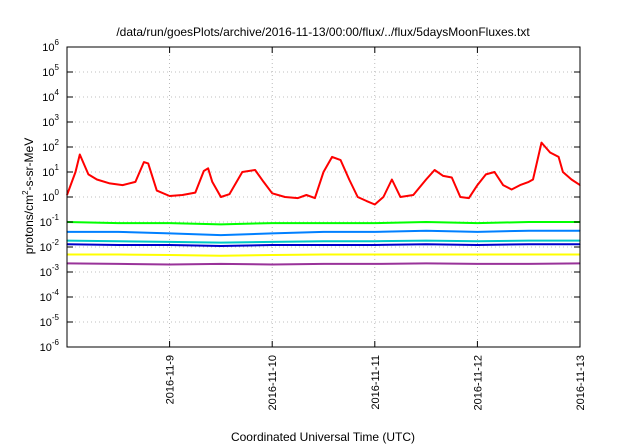  I want to click on series-line, so click(323, 173).